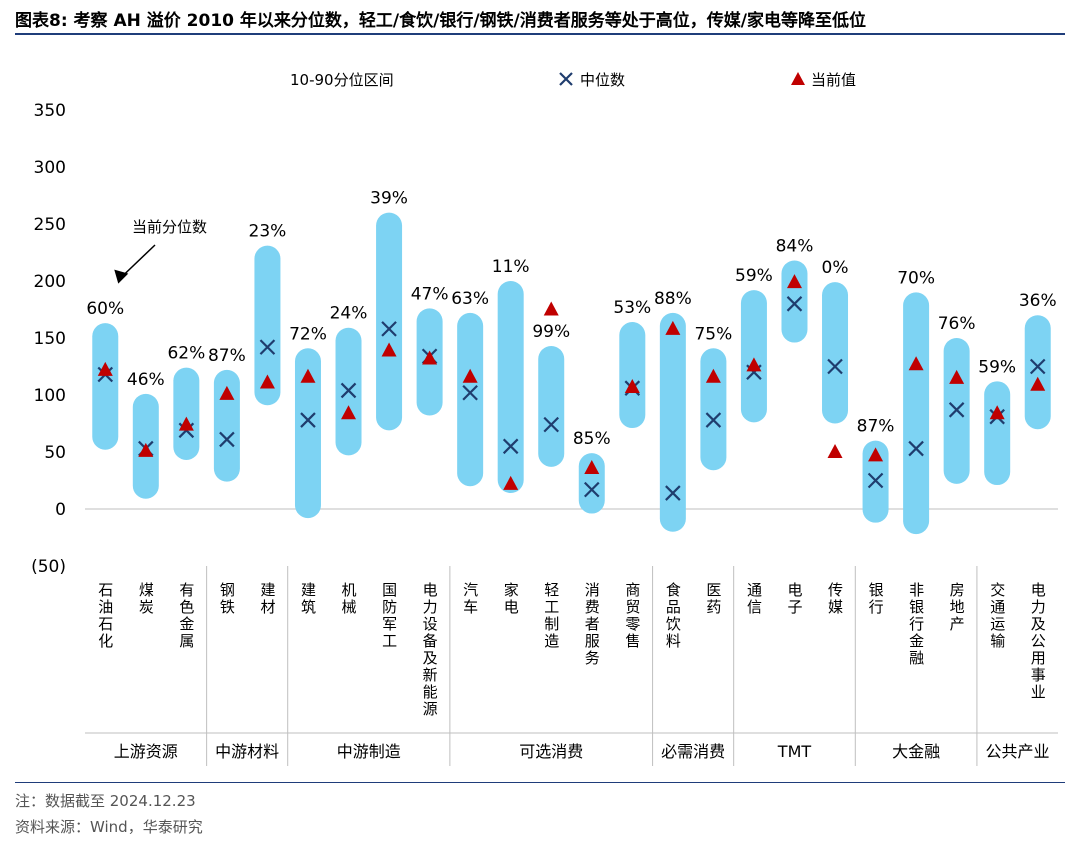  I want to click on group-label: 中游制造, so click(369, 751).